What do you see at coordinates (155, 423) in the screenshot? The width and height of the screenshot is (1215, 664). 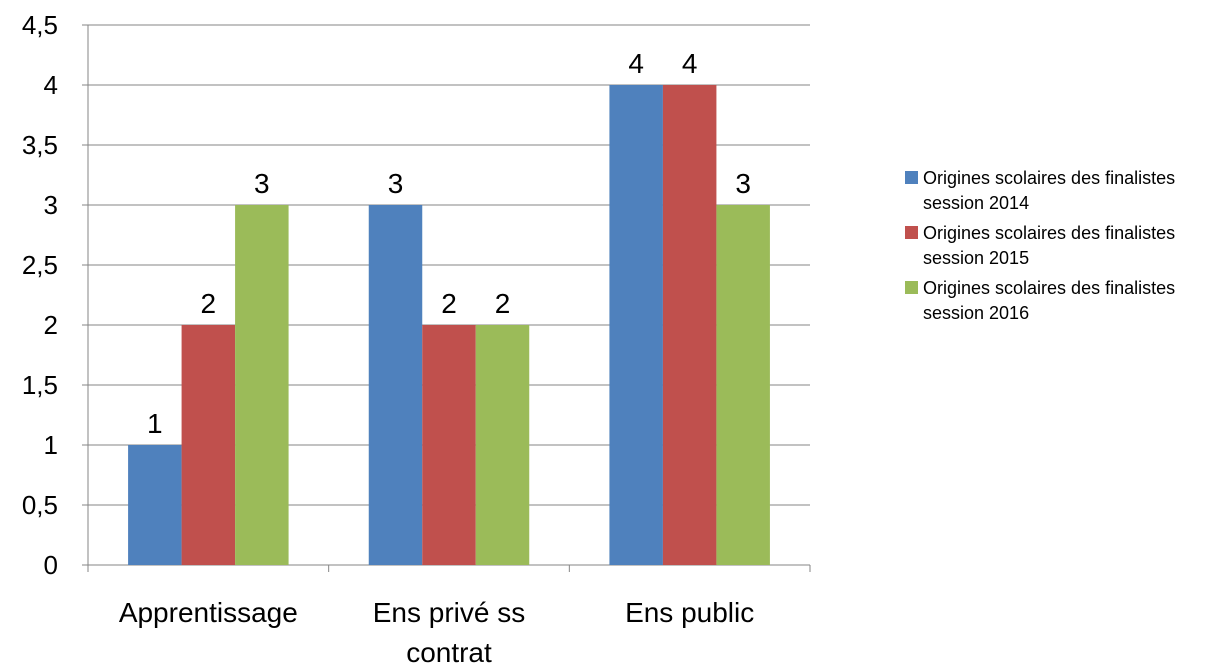 I see `bar-value-label: 1` at bounding box center [155, 423].